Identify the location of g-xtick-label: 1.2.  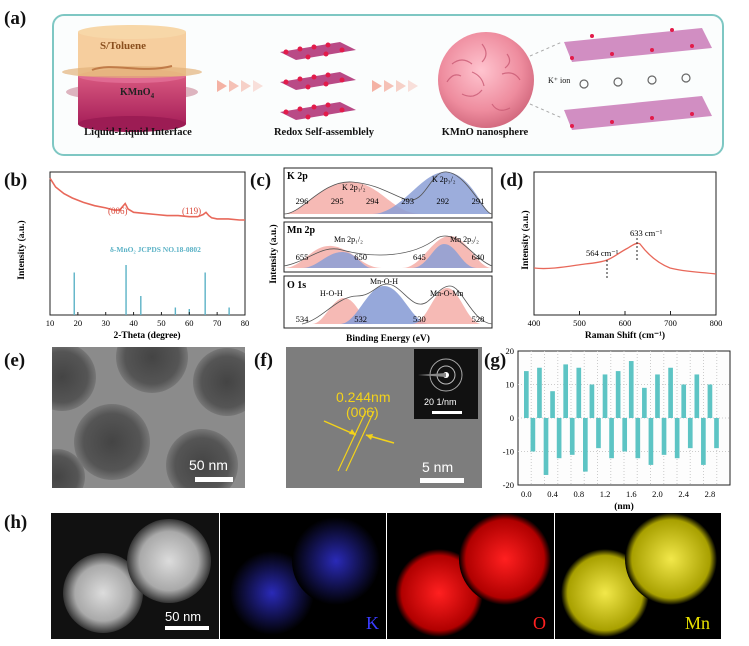
(605, 494).